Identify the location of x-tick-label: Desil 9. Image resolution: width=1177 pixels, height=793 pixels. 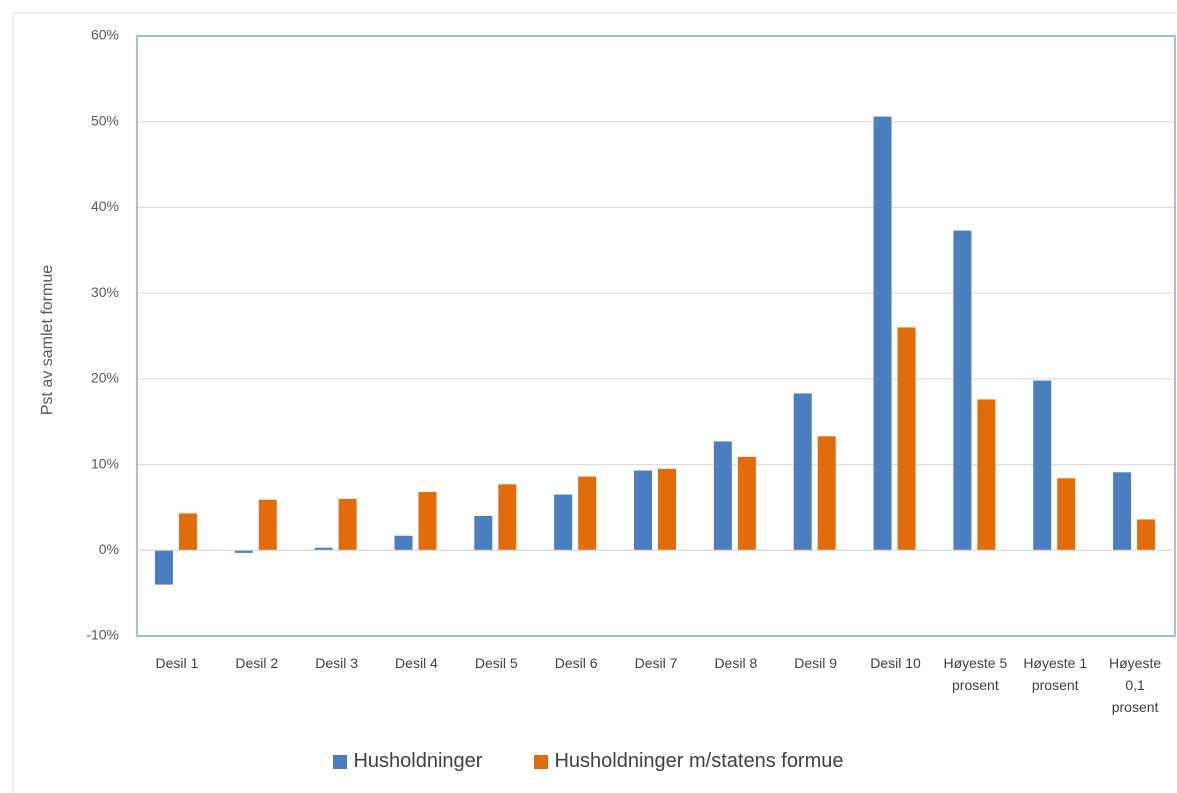
(816, 663).